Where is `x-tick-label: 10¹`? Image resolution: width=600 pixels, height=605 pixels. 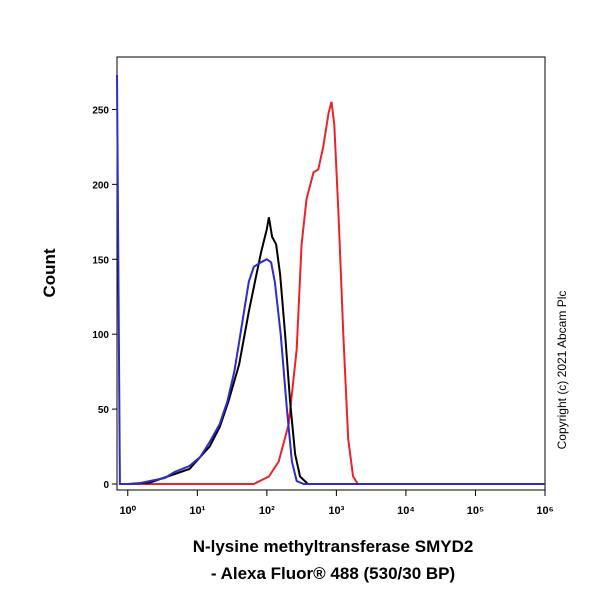 x-tick-label: 10¹ is located at coordinates (197, 511).